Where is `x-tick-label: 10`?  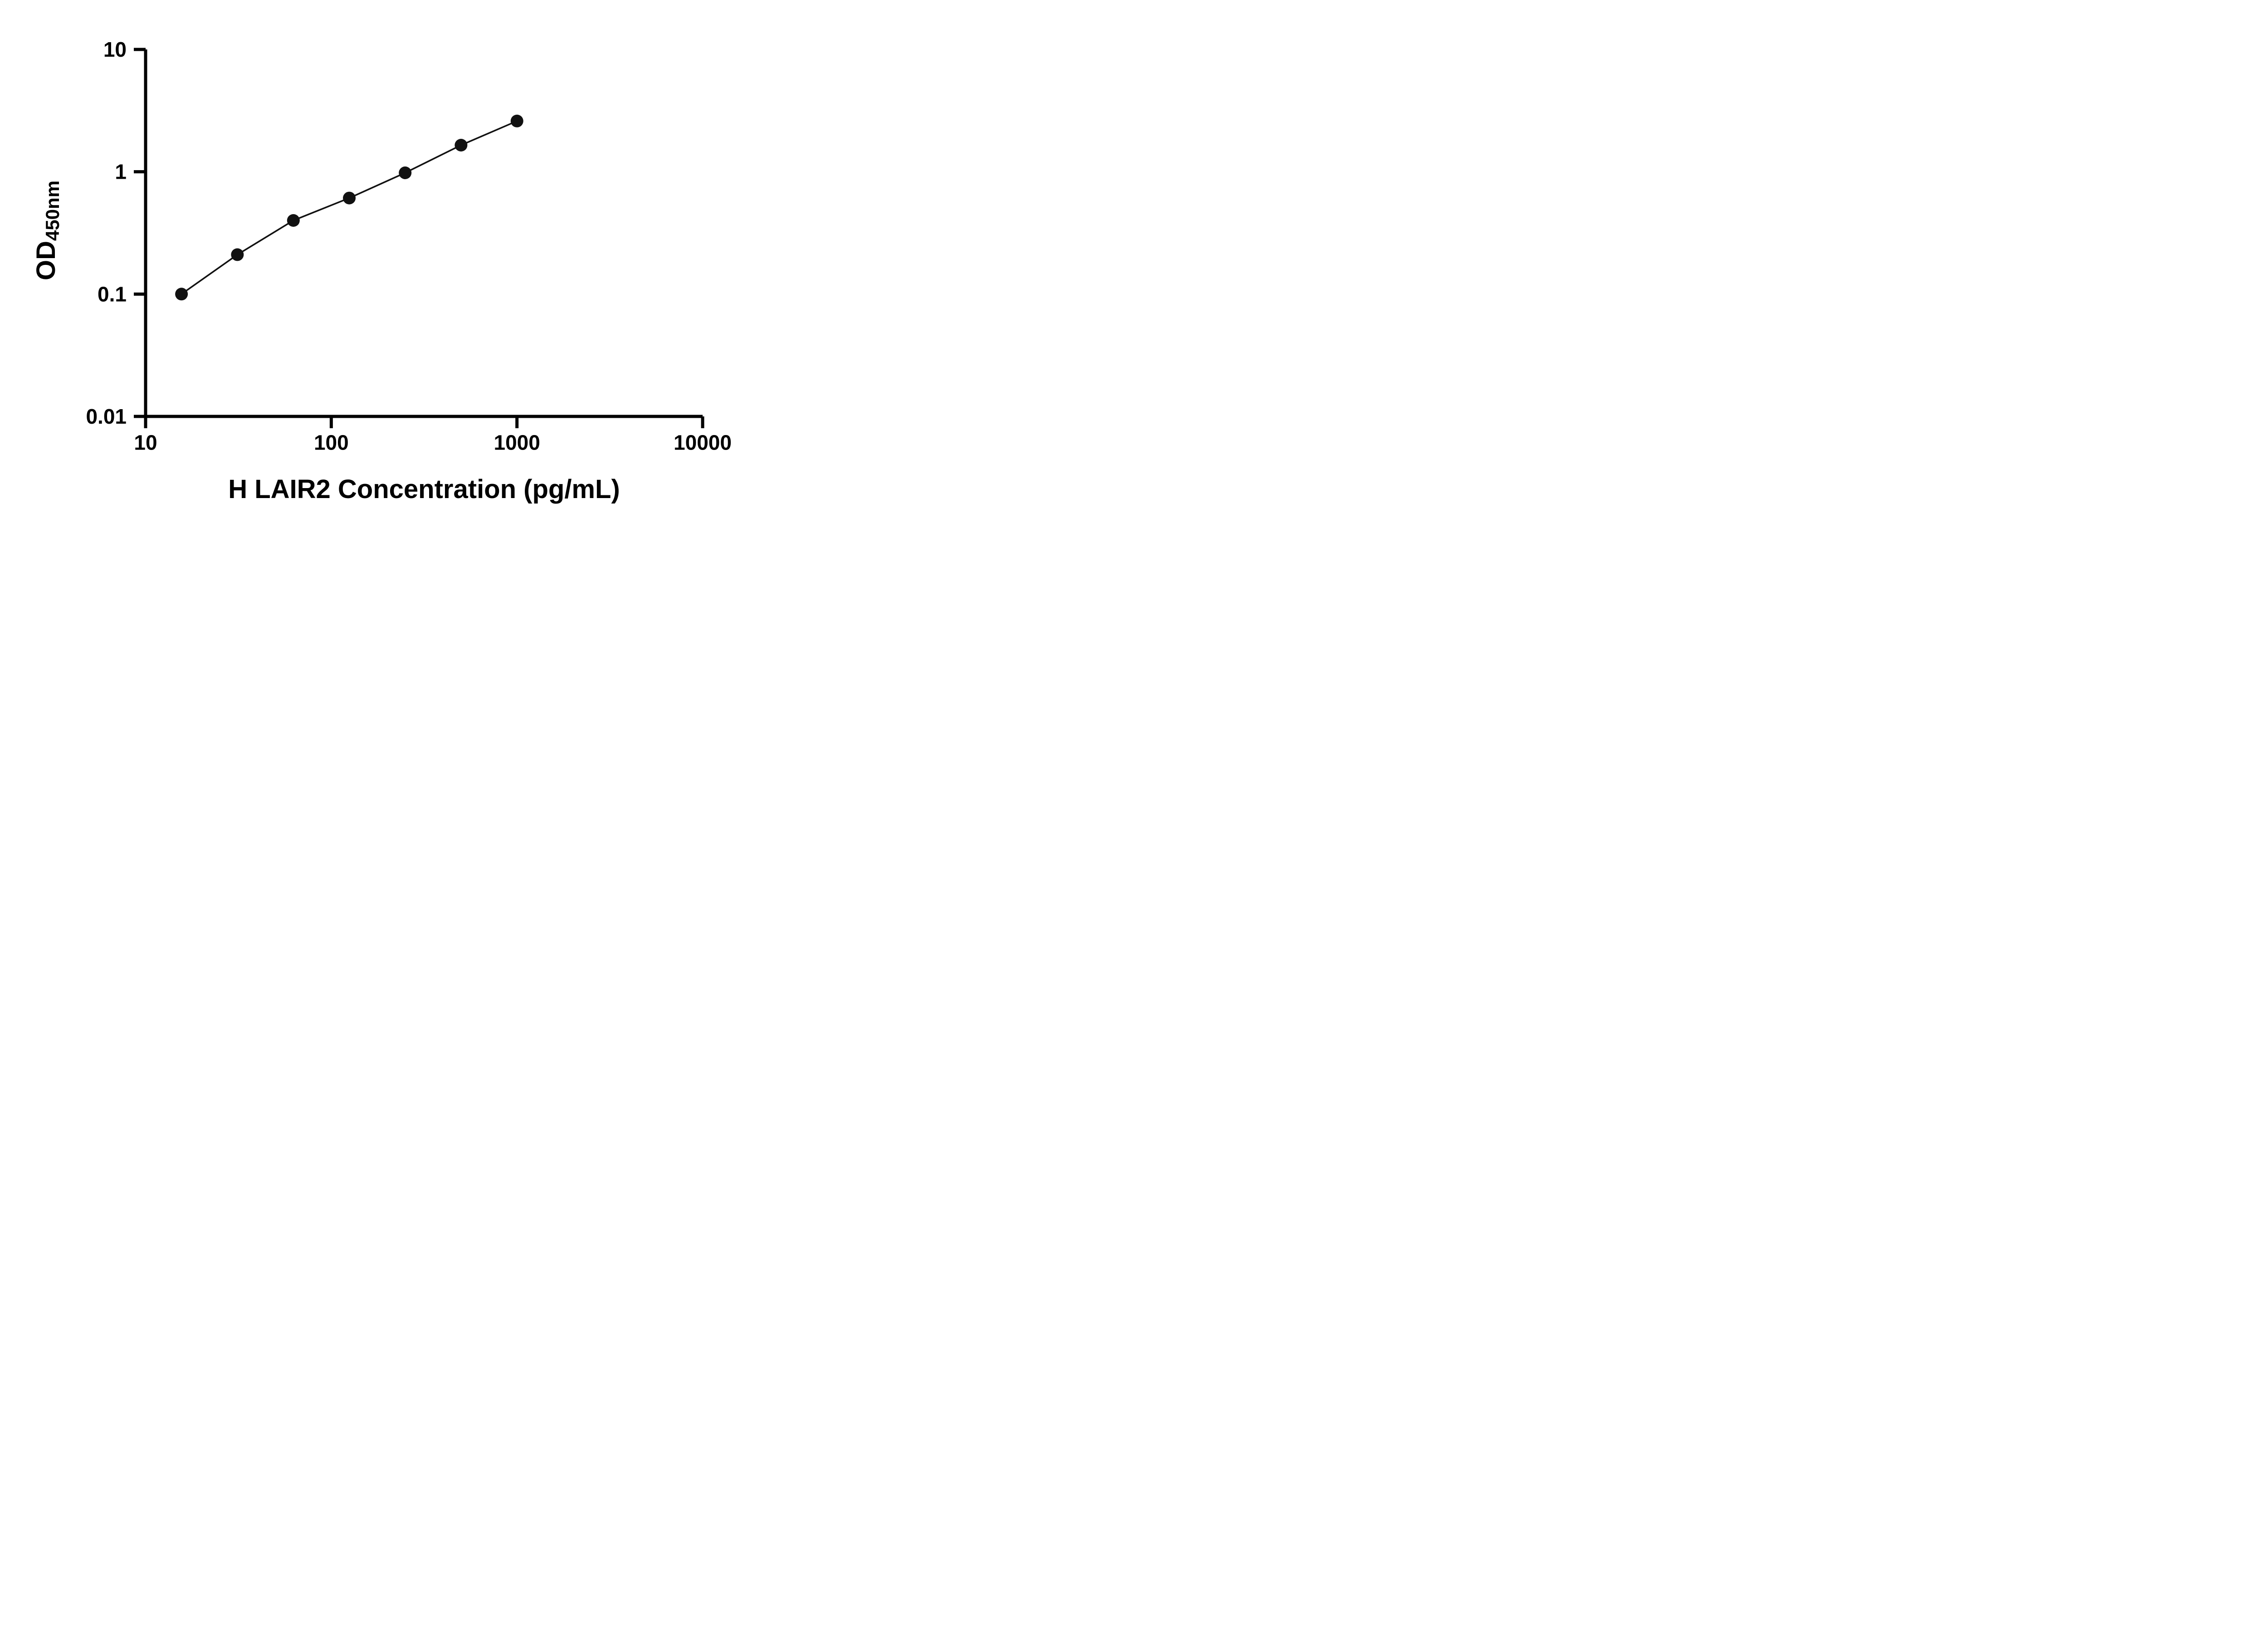 x-tick-label: 10 is located at coordinates (146, 443).